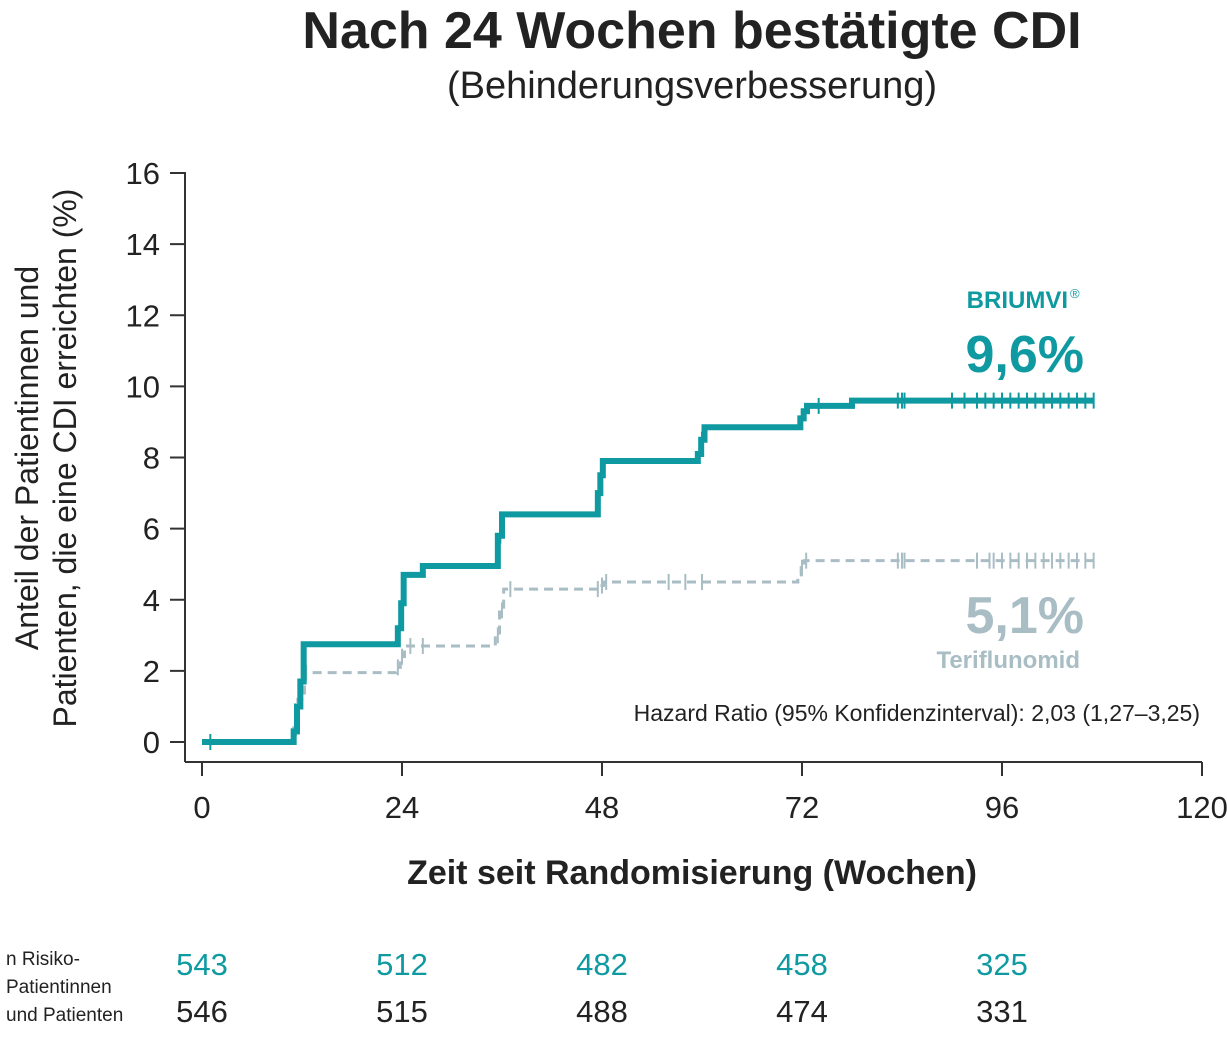  What do you see at coordinates (202, 964) in the screenshot?
I see `risk-value-briumvi: 543` at bounding box center [202, 964].